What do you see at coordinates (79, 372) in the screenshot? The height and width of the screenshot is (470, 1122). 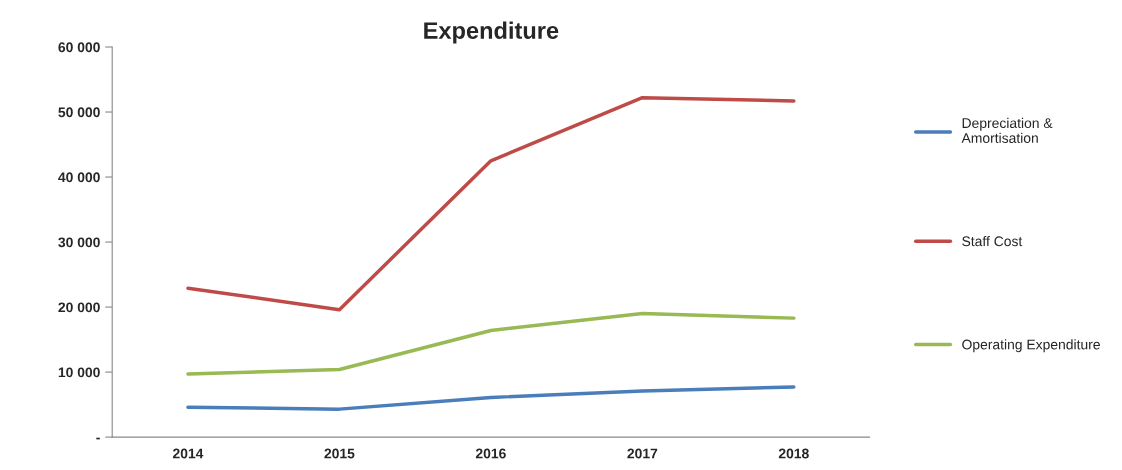 I see `y-tick-label: 10 000` at bounding box center [79, 372].